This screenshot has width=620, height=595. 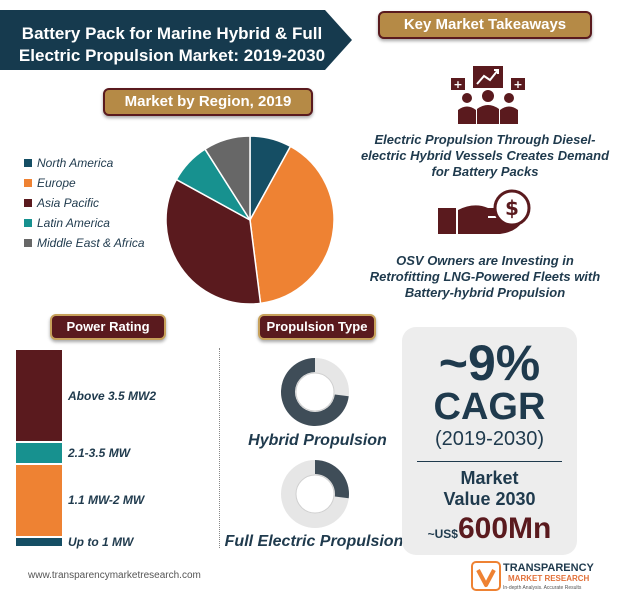 I want to click on title-line-2: Electric Propulsion Market: 2019-2030, so click(x=172, y=55).